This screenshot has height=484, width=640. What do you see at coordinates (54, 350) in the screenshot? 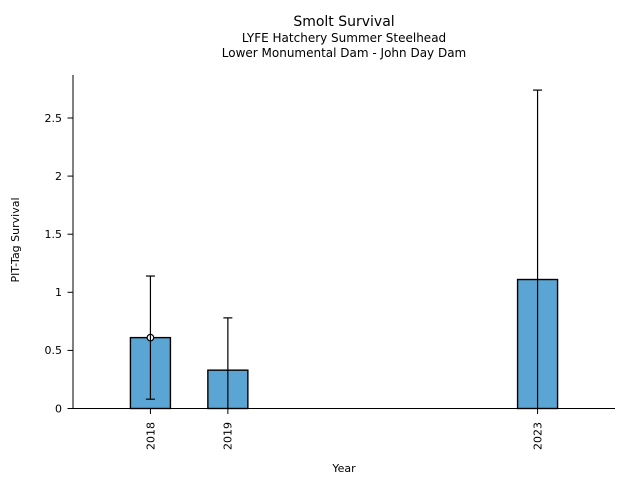
I see `y-tick-label-0.5: 0.5` at bounding box center [54, 350].